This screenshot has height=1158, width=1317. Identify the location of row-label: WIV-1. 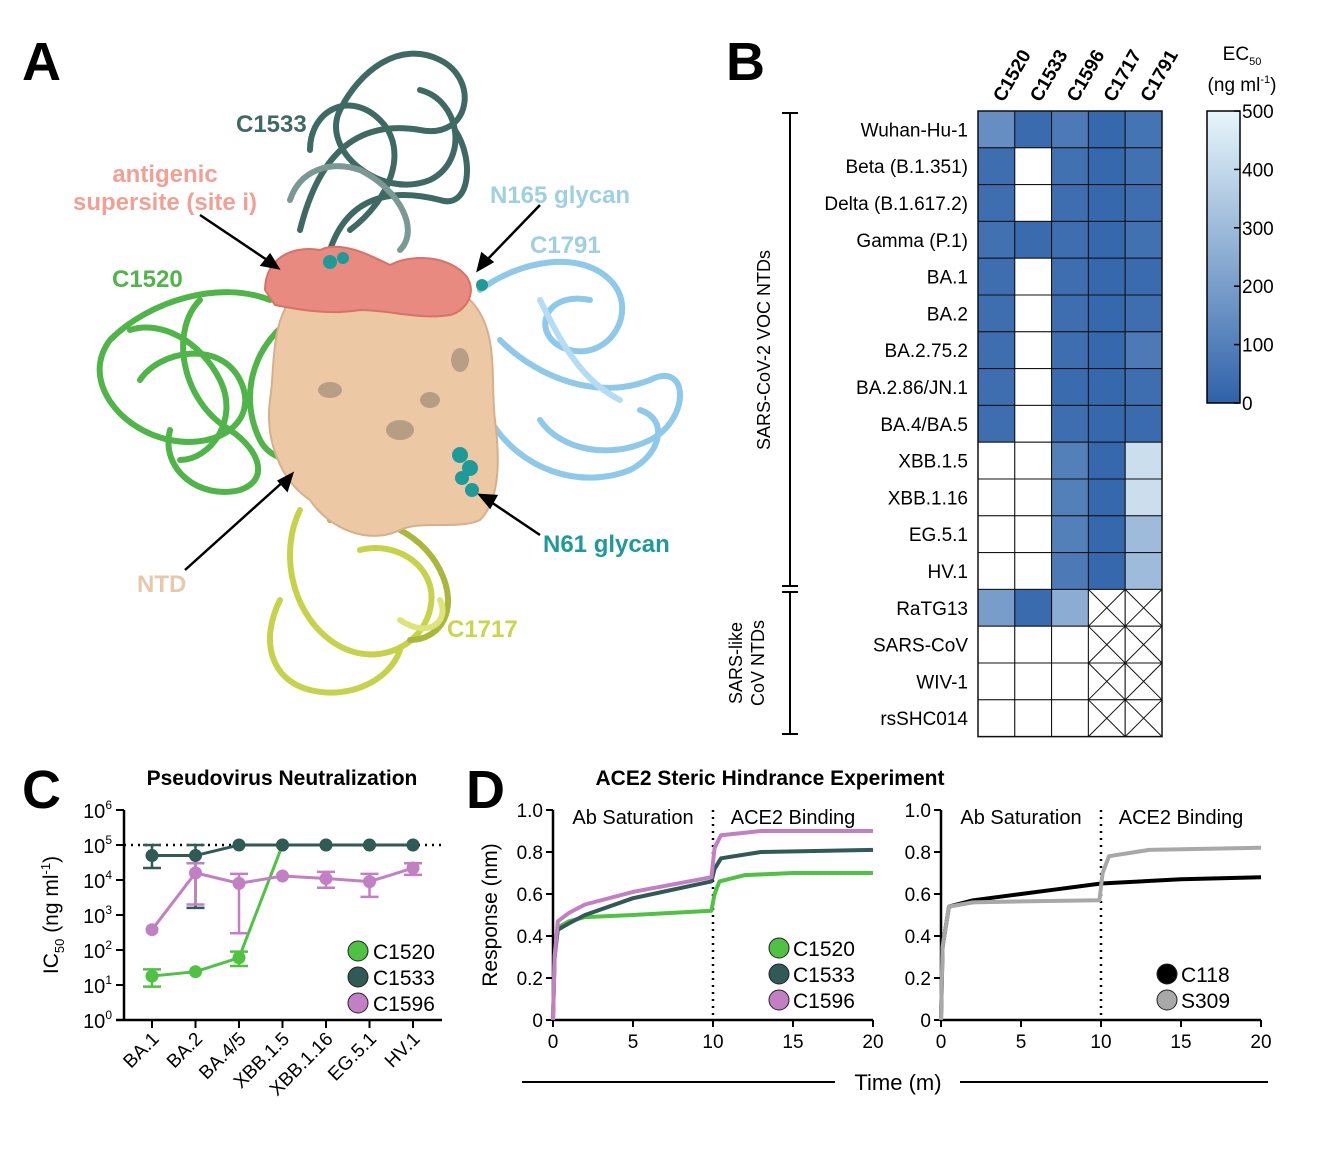
(942, 682).